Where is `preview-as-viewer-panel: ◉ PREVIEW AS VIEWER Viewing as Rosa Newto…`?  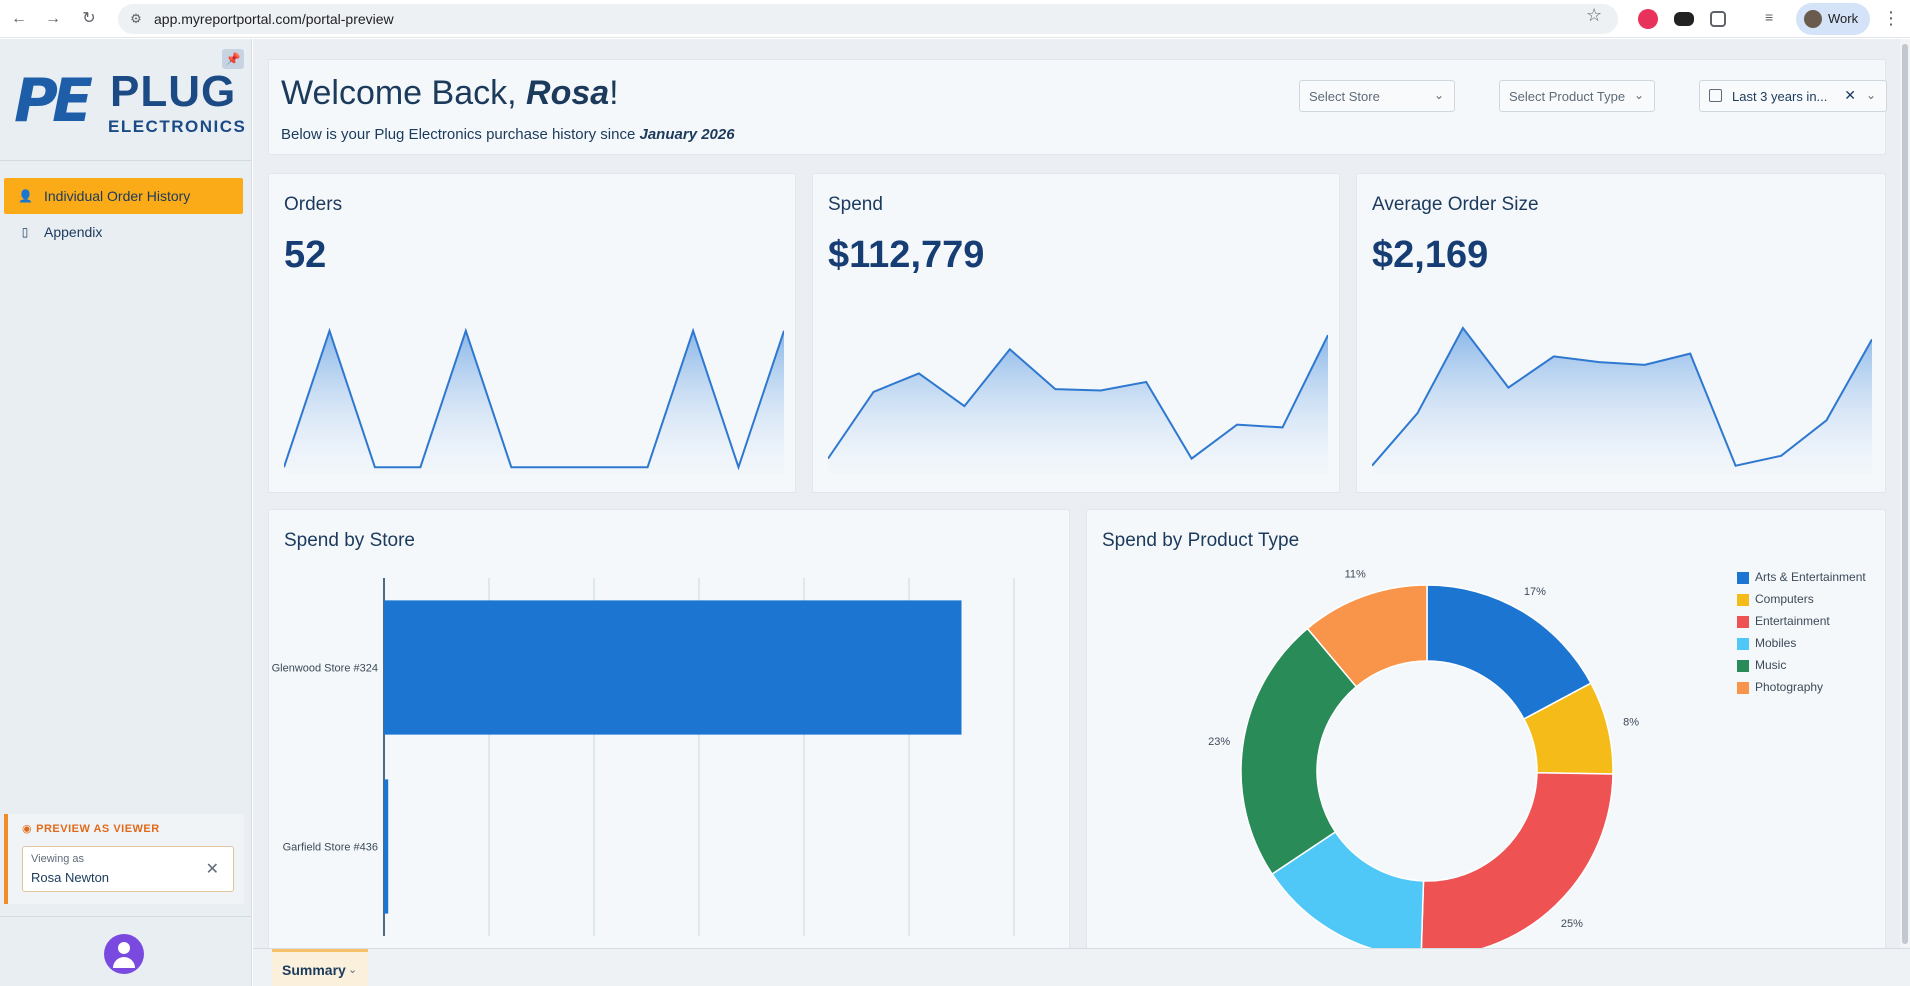 preview-as-viewer-panel: ◉ PREVIEW AS VIEWER Viewing as Rosa Newto… is located at coordinates (124, 859).